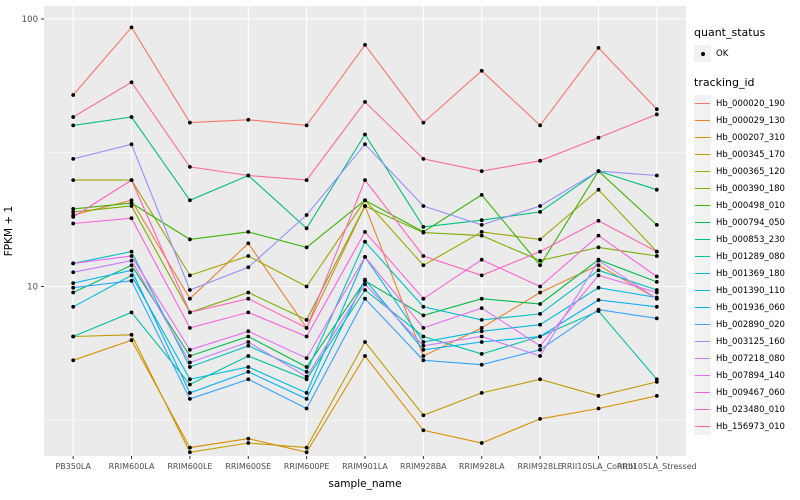 The height and width of the screenshot is (500, 800). I want to click on x-axis-title: sample_name, so click(364, 484).